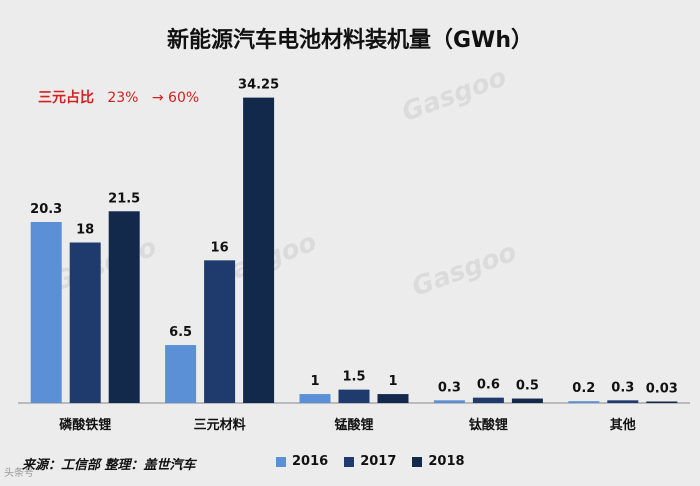  Describe the element at coordinates (85, 230) in the screenshot. I see `data-label: 18` at that location.